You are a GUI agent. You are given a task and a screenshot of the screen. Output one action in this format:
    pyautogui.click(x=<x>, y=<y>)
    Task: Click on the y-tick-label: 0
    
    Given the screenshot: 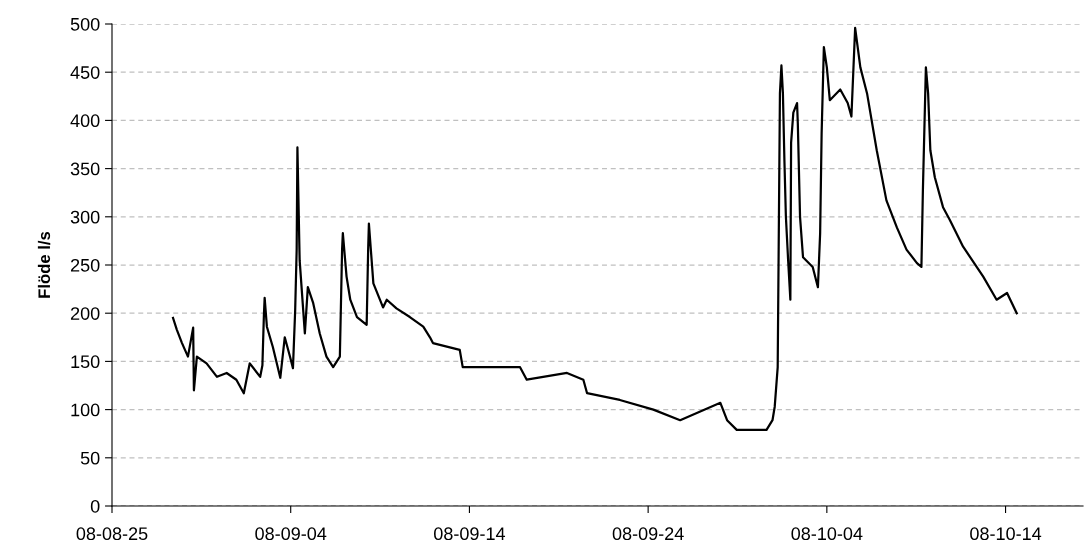 What is the action you would take?
    pyautogui.click(x=95, y=506)
    